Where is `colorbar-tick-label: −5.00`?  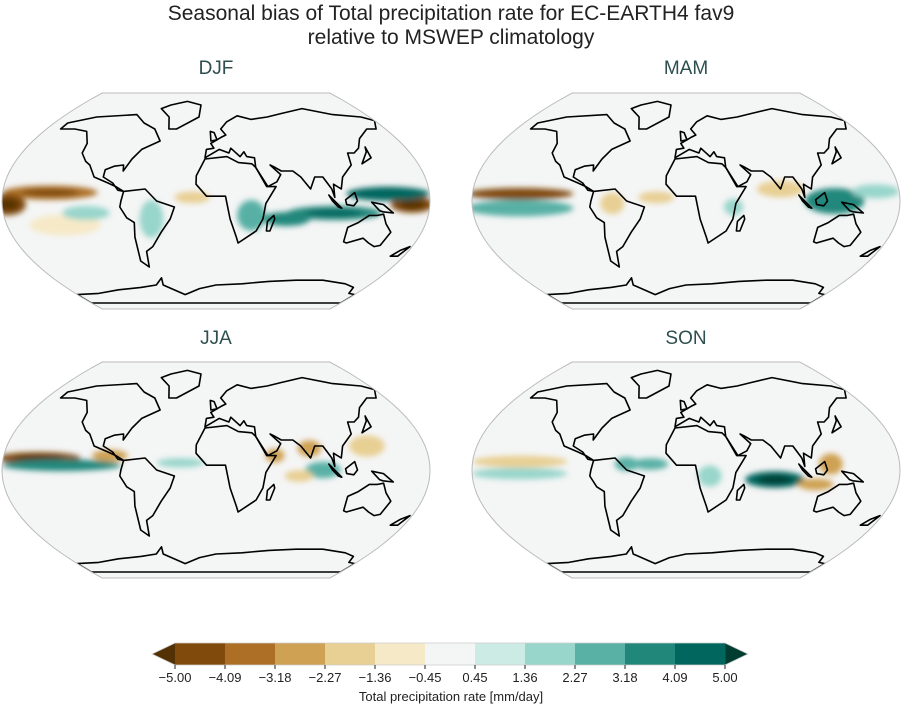
colorbar-tick-label: −5.00 is located at coordinates (175, 677).